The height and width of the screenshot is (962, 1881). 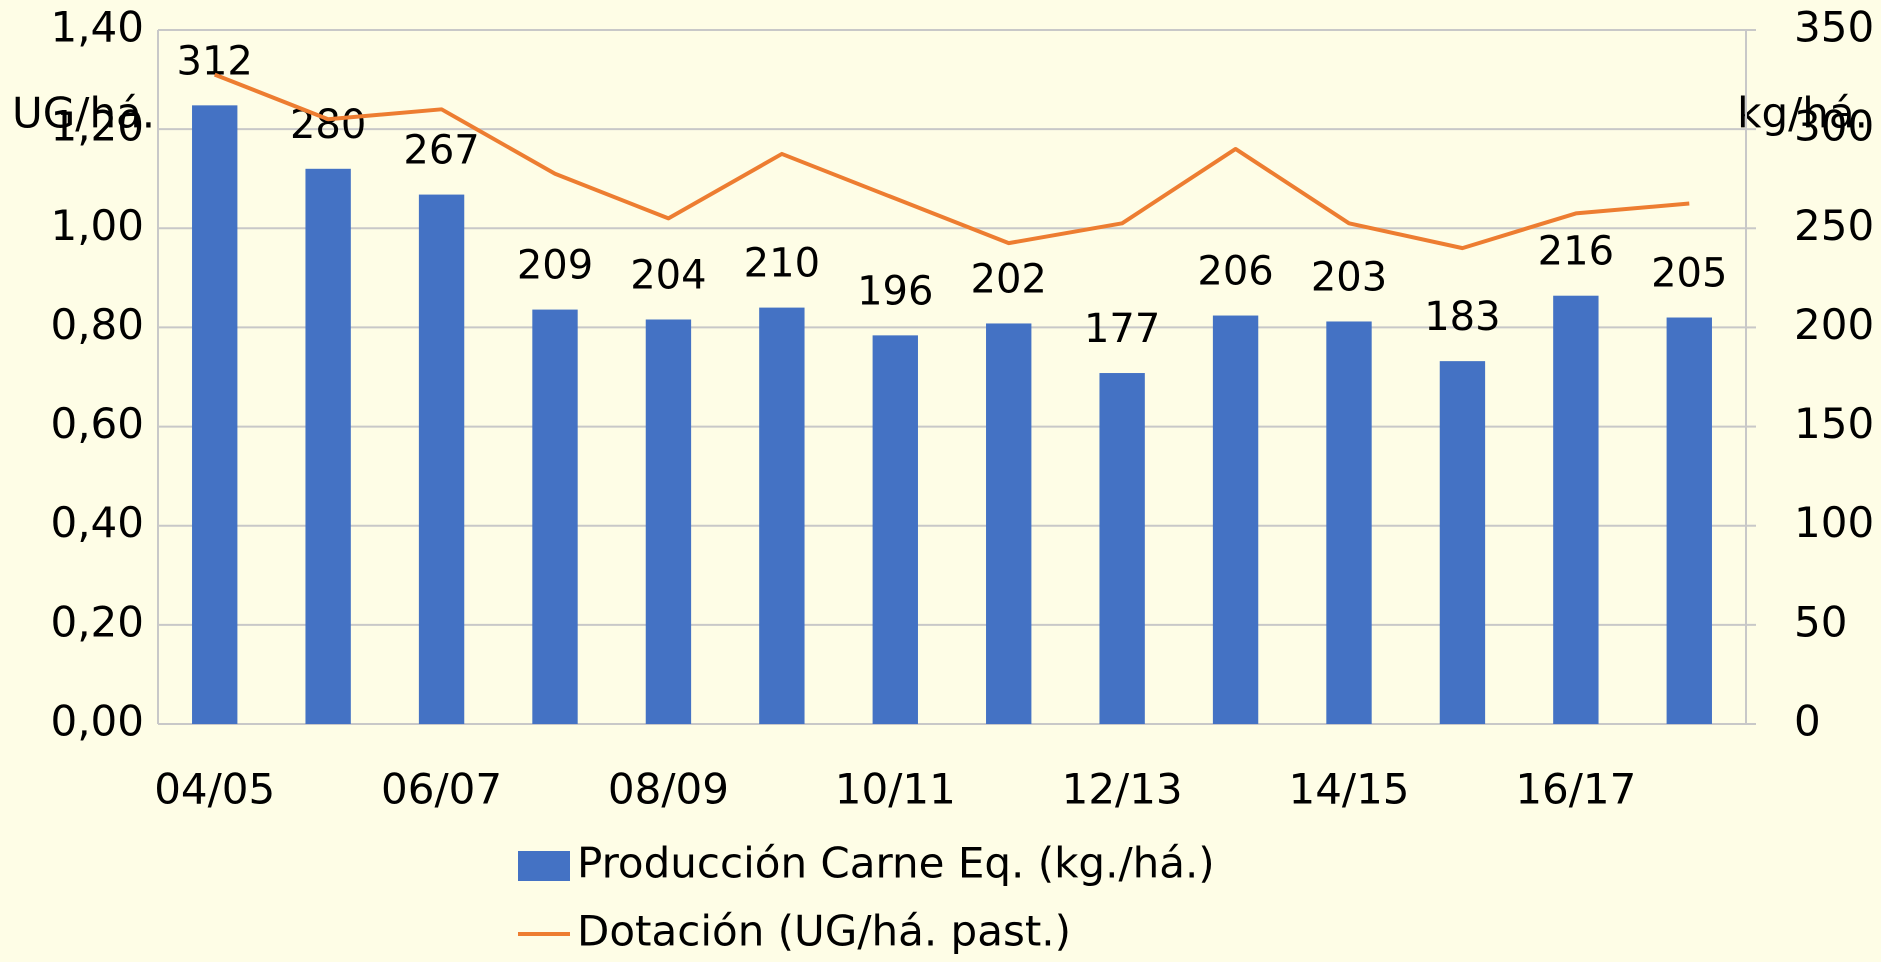 What do you see at coordinates (97, 324) in the screenshot?
I see `y-tick-label: 0,80` at bounding box center [97, 324].